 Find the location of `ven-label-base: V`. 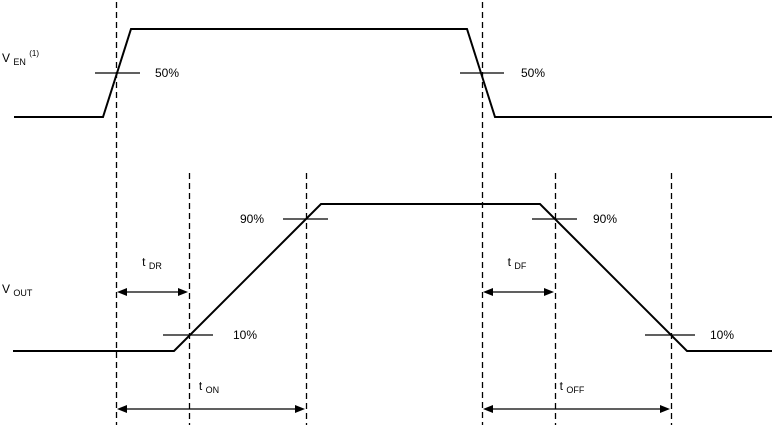

ven-label-base: V is located at coordinates (6, 58).